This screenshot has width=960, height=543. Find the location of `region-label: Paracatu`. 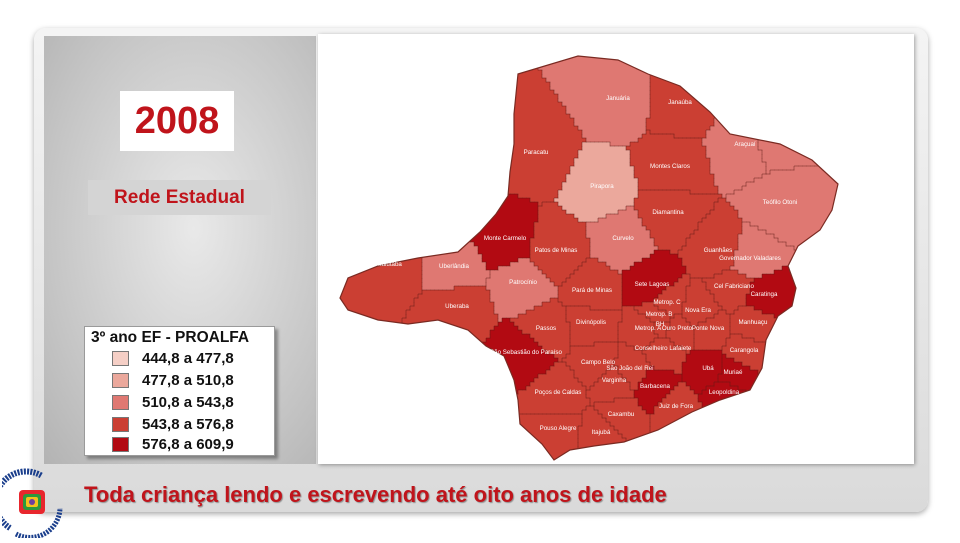

region-label: Paracatu is located at coordinates (536, 152).